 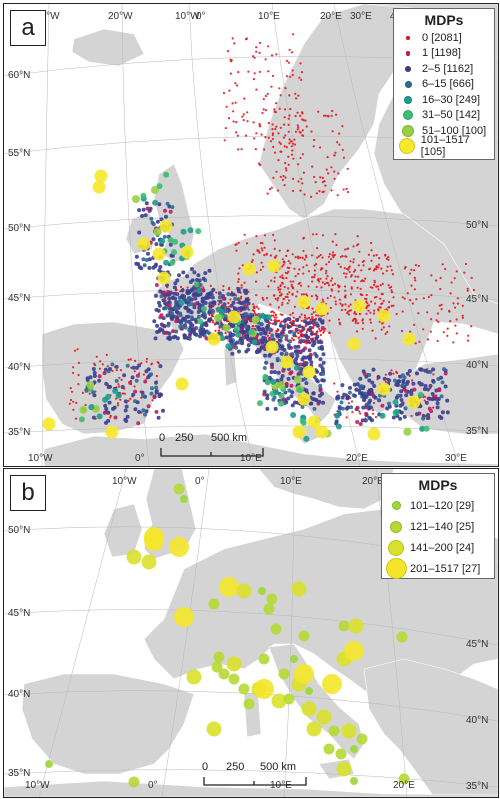 I want to click on b-bottom-tick-1: 0°, so click(x=153, y=785).